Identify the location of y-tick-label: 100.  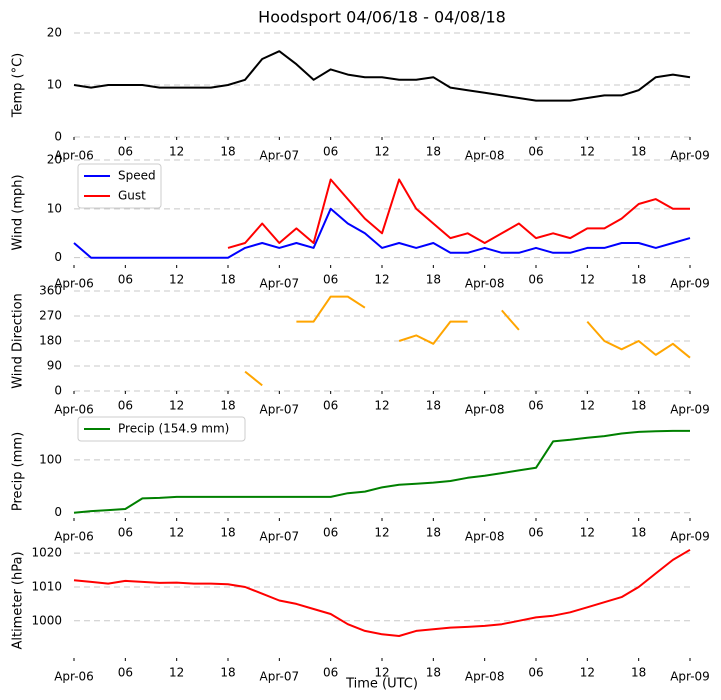
(50, 459).